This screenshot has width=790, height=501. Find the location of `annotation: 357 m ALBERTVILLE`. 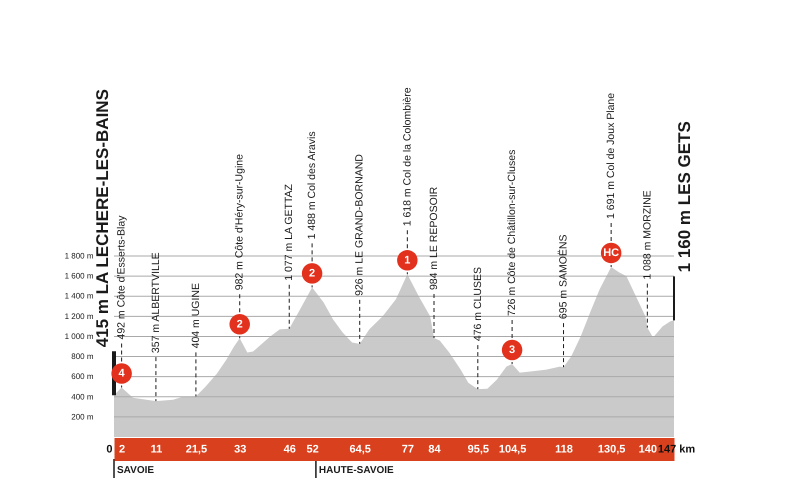

annotation: 357 m ALBERTVILLE is located at coordinates (156, 303).